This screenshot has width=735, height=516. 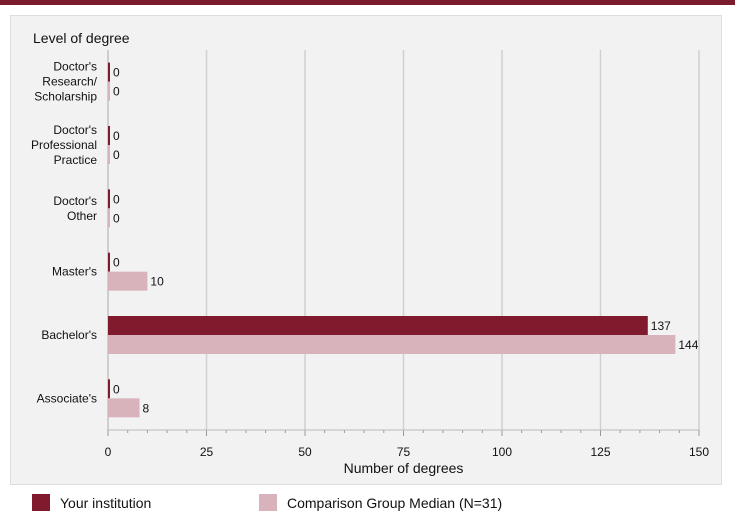 I want to click on legend-item-comparison-group: Comparison Group Median (N=31), so click(x=380, y=502).